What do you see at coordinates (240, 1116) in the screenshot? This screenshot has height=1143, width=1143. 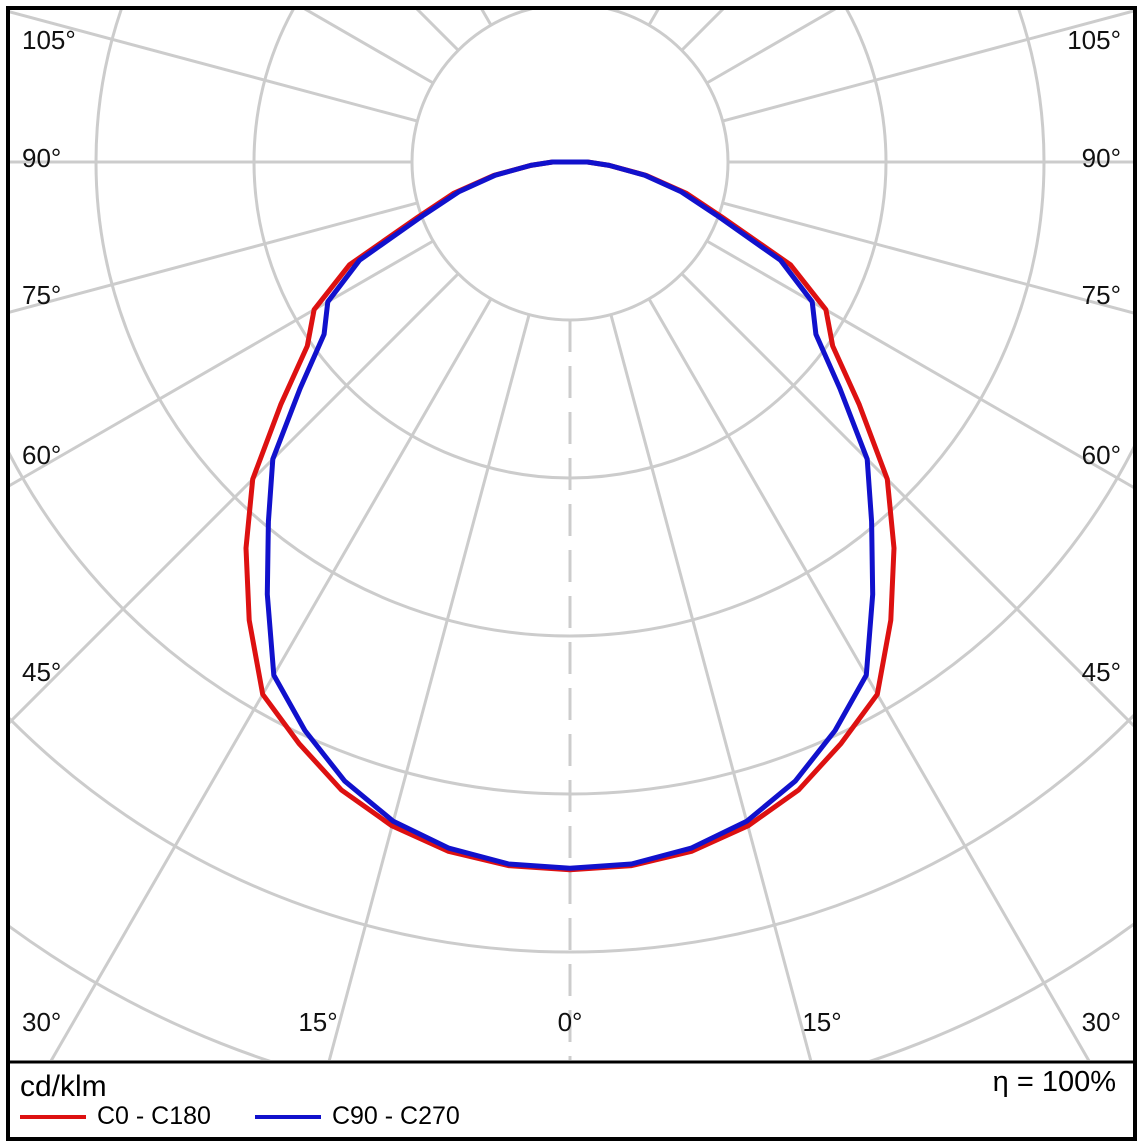 I see `legend: C0 - C180 C90 - C270` at bounding box center [240, 1116].